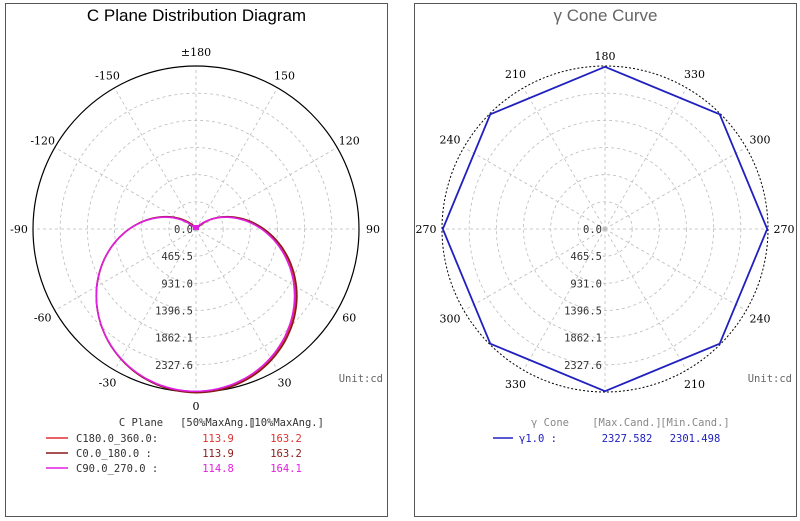 This screenshot has width=800, height=521. Describe the element at coordinates (695, 439) in the screenshot. I see `legend-value-min: 2301.498` at that location.